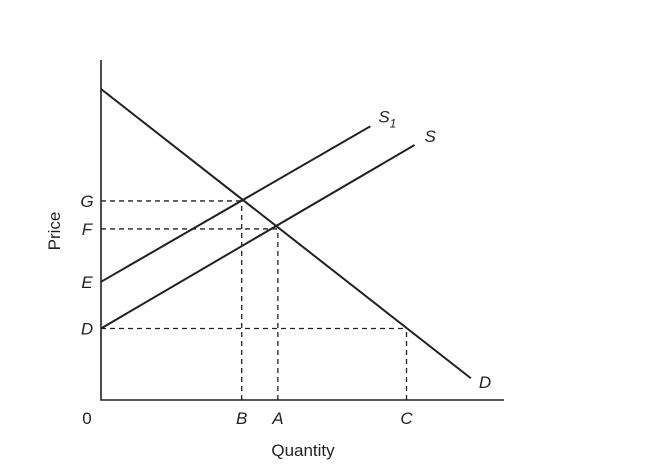 Image resolution: width=653 pixels, height=469 pixels. What do you see at coordinates (235, 204) in the screenshot?
I see `curve-s1` at bounding box center [235, 204].